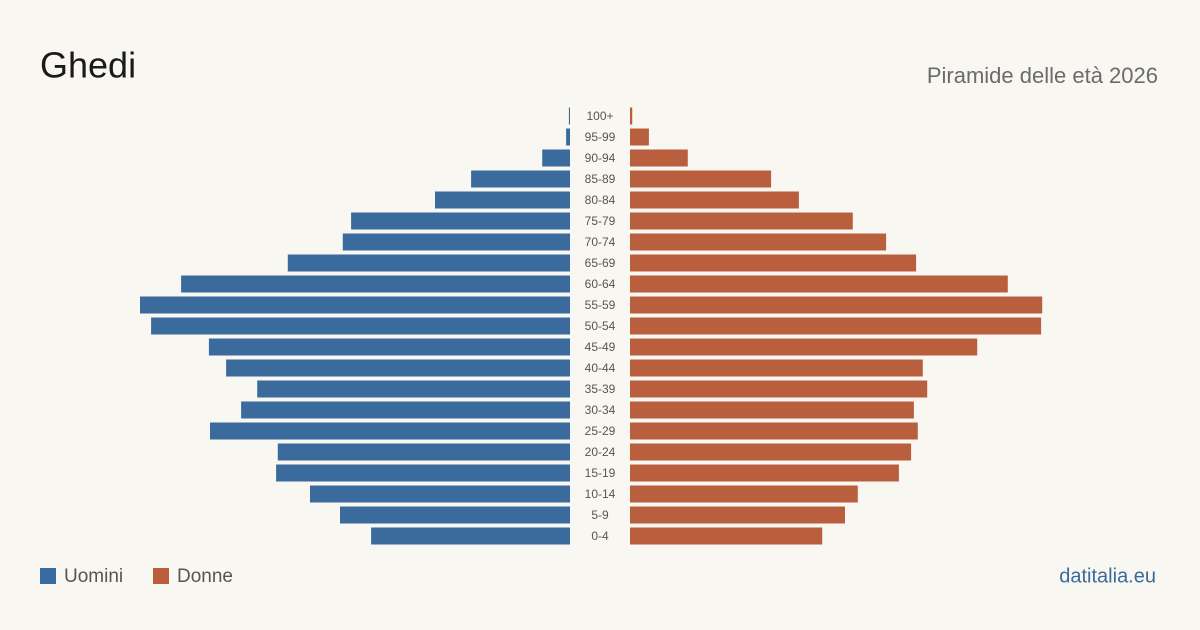  What do you see at coordinates (600, 221) in the screenshot?
I see `age-label: 75-79` at bounding box center [600, 221].